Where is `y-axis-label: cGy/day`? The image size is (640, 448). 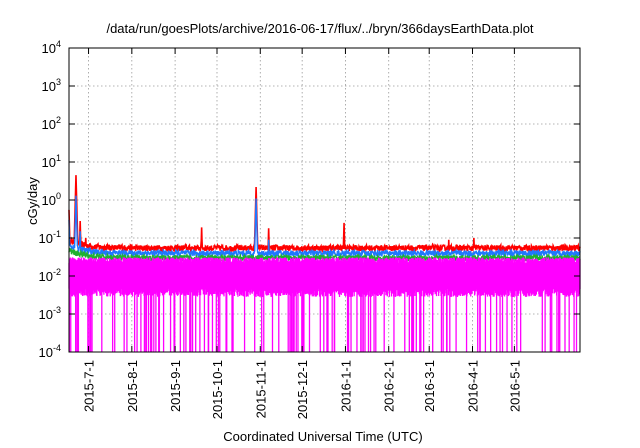
y-axis-label: cGy/day is located at coordinates (32, 201).